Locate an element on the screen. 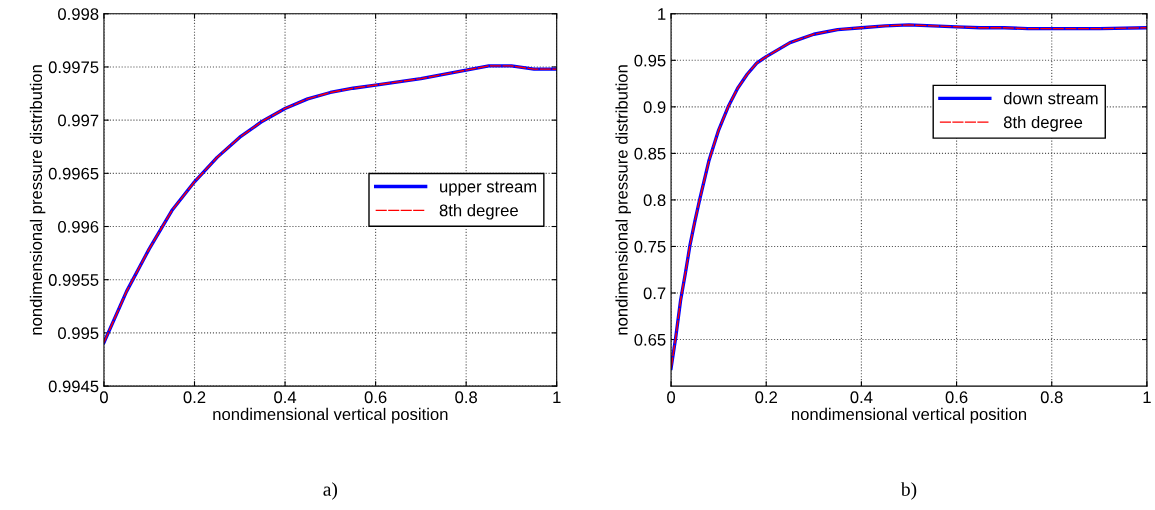 Image resolution: width=1155 pixels, height=510 pixels. legend-label: upper stream is located at coordinates (488, 188).